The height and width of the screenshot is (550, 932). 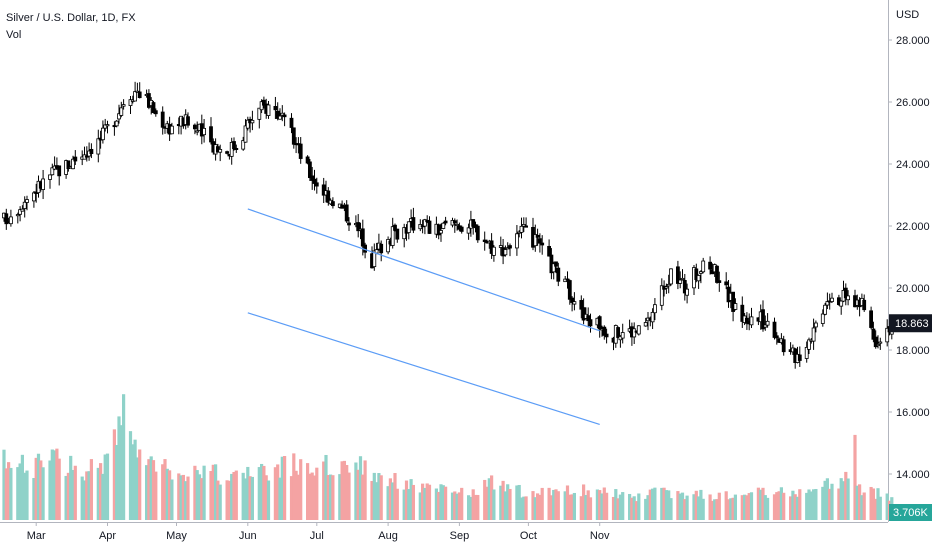 What do you see at coordinates (910, 323) in the screenshot?
I see `last-price-badge` at bounding box center [910, 323].